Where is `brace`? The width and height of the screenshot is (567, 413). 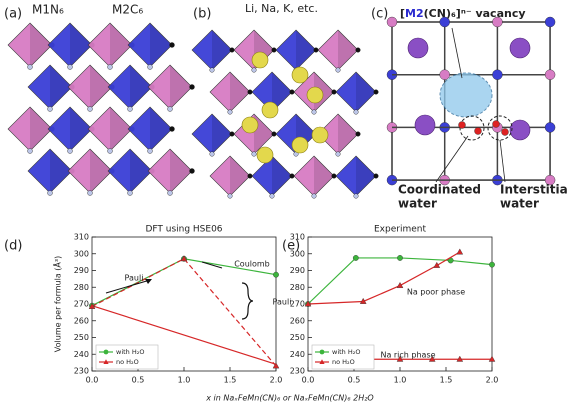
brace is located at coordinates (247, 301).